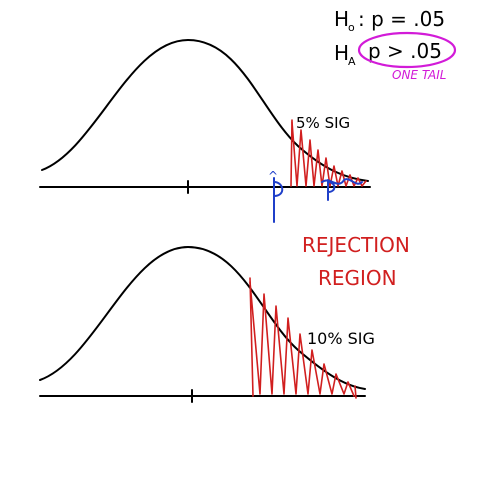  Describe the element at coordinates (273, 176) in the screenshot. I see `p-hat-caret: ^` at that location.